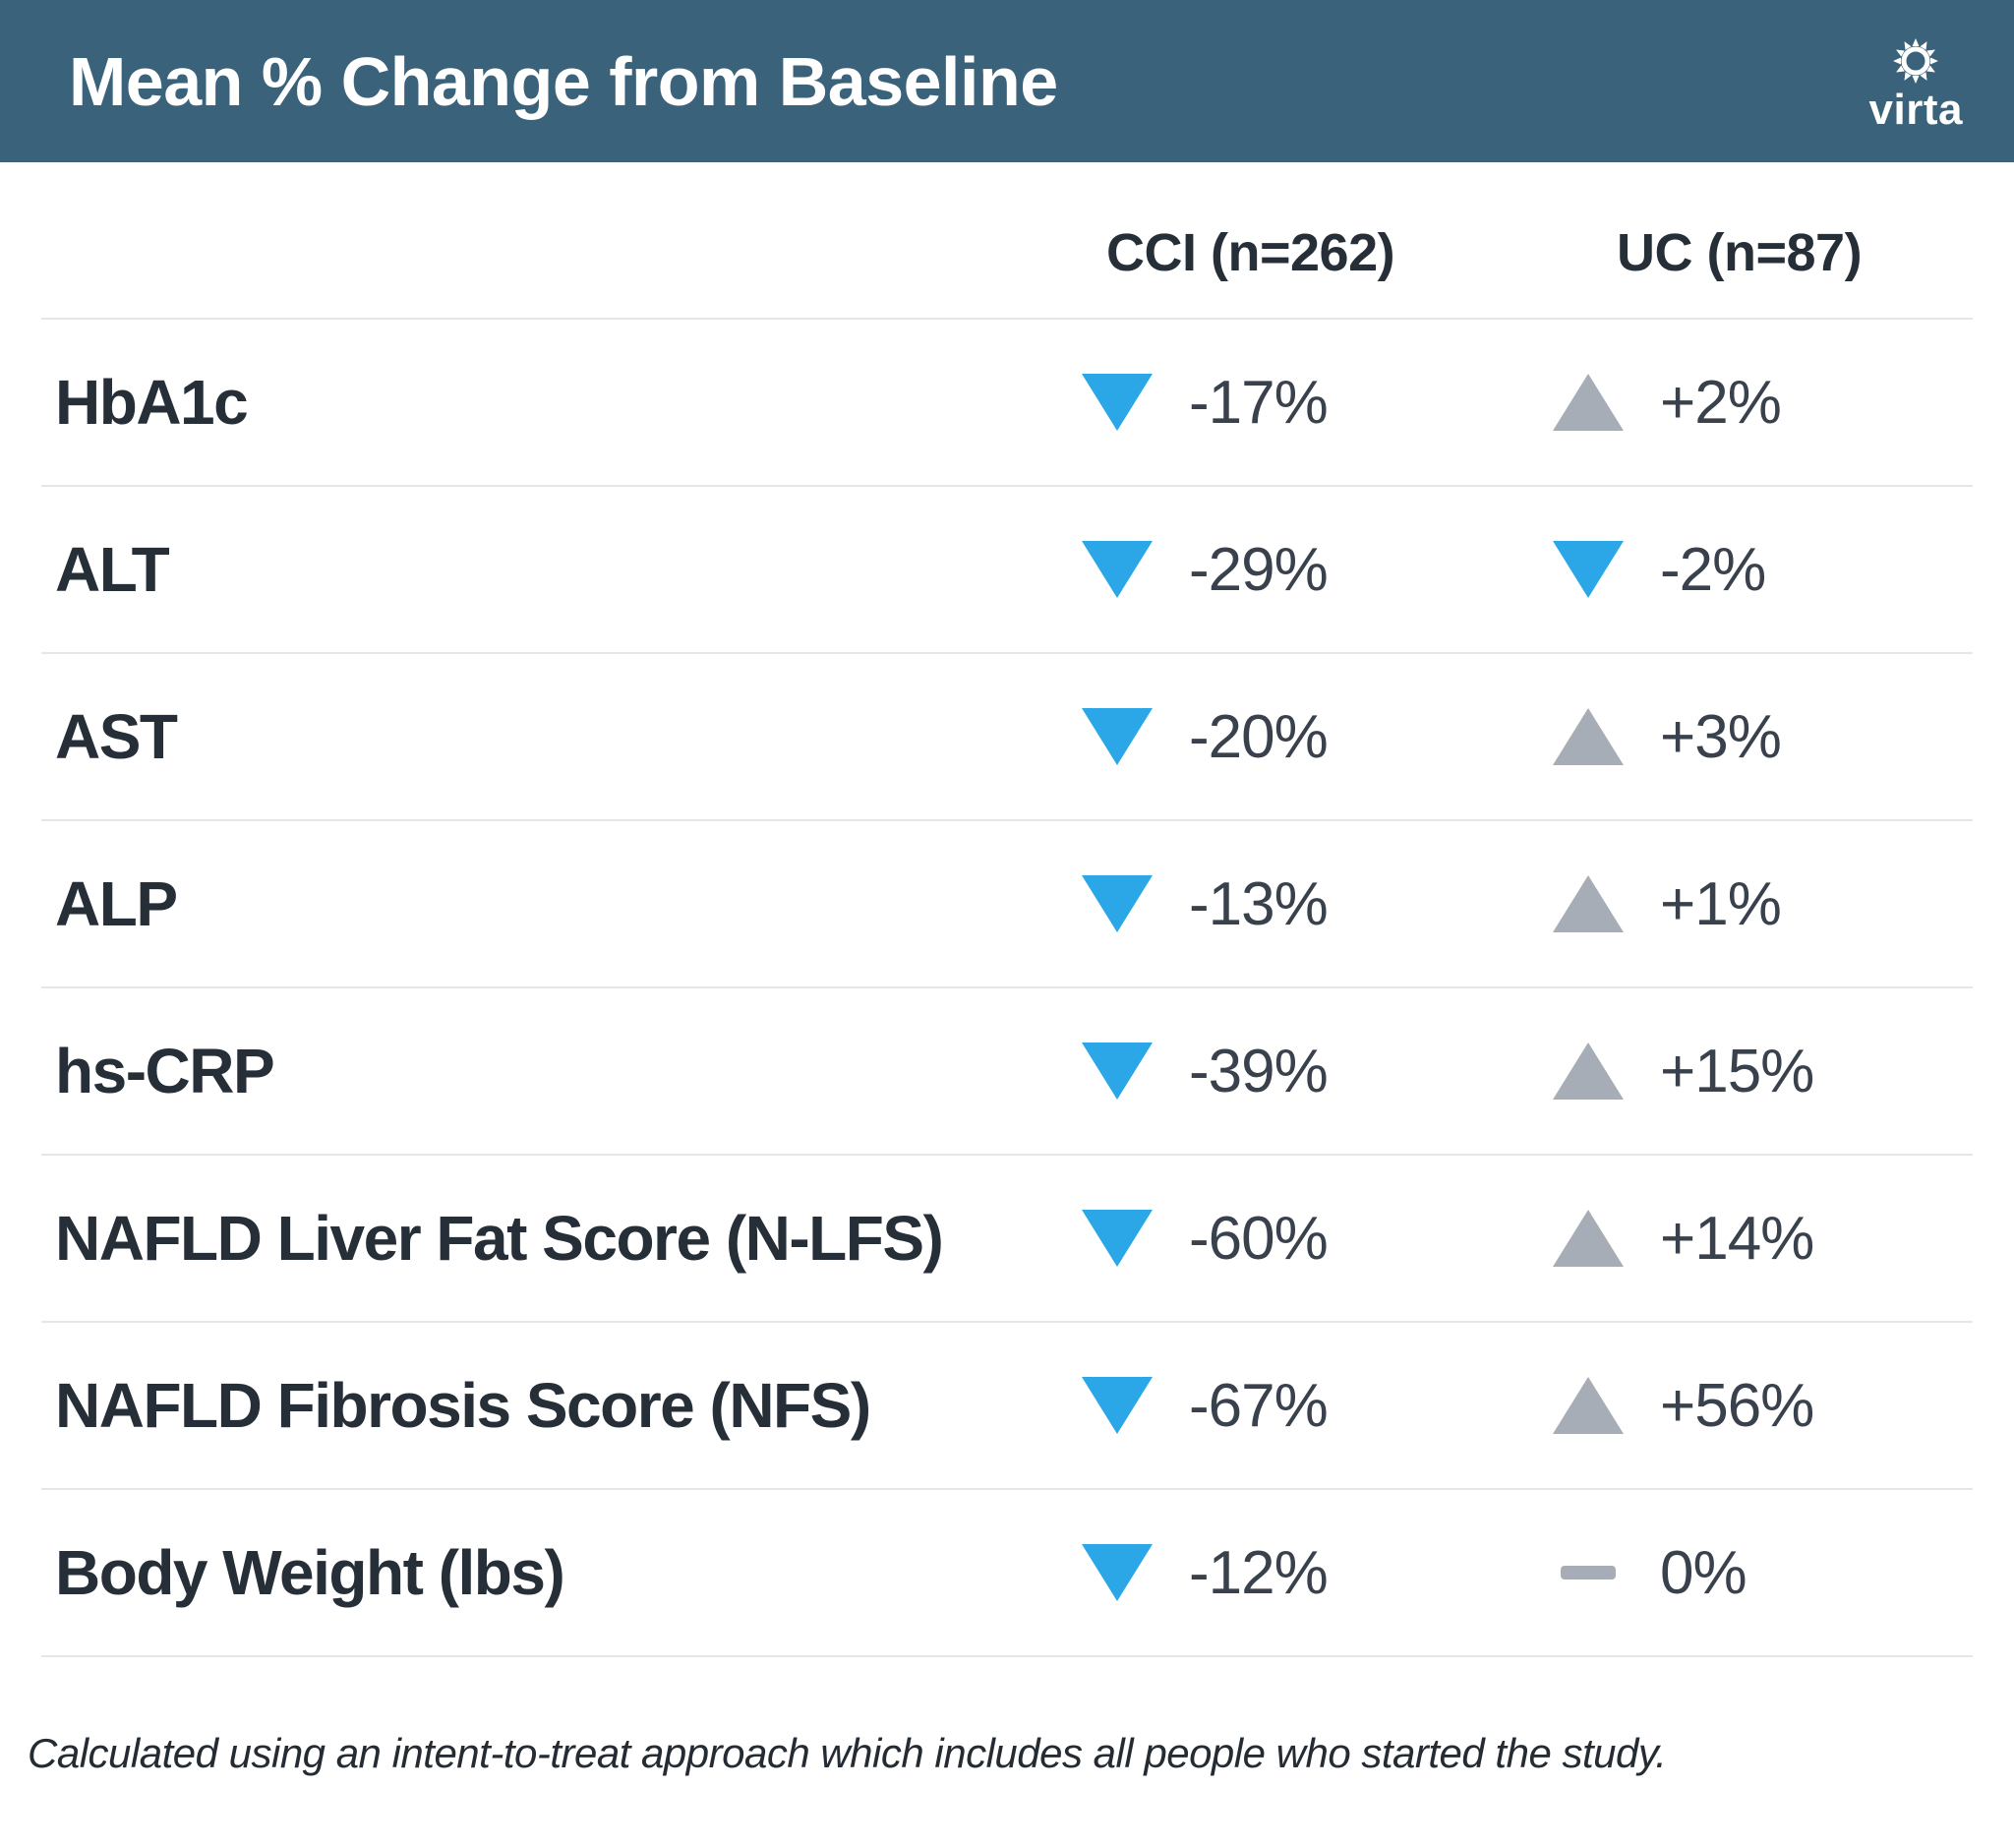 This screenshot has height=1848, width=2014. Describe the element at coordinates (310, 1572) in the screenshot. I see `row-label: Body Weight (lbs)` at that location.